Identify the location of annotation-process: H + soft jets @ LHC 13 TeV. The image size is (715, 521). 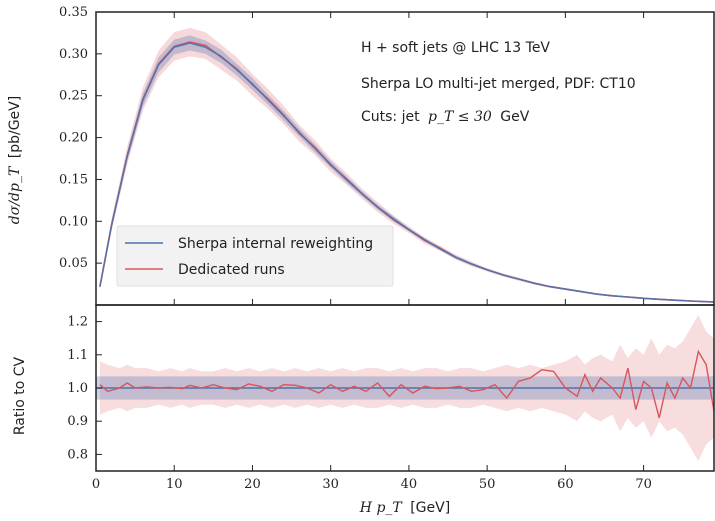
(455, 48).